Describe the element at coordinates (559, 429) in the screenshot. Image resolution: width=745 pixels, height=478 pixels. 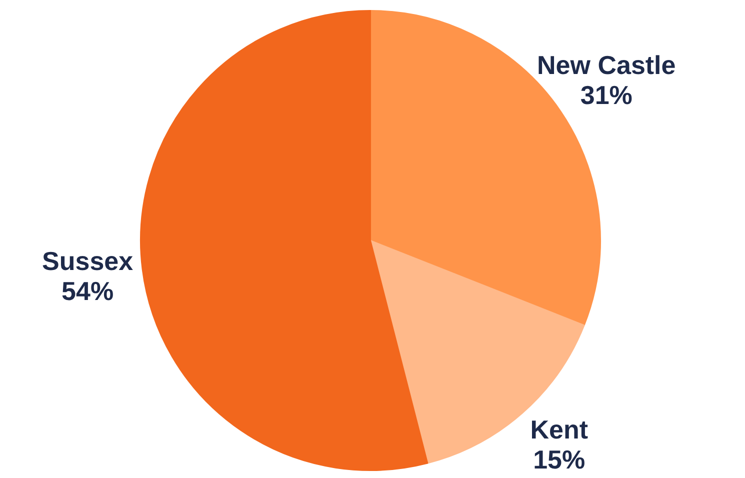
I see `slice-label: Kent` at that location.